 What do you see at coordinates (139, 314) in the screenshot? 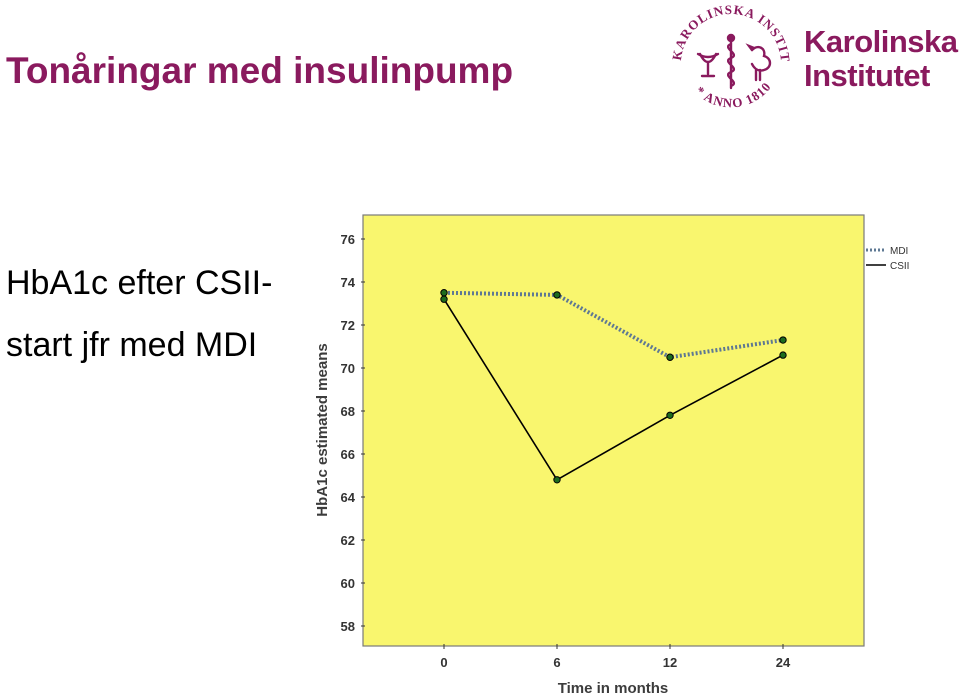
I see `slide-subtitle: HbA1c efter CSII- start jfr med MDI` at bounding box center [139, 314].